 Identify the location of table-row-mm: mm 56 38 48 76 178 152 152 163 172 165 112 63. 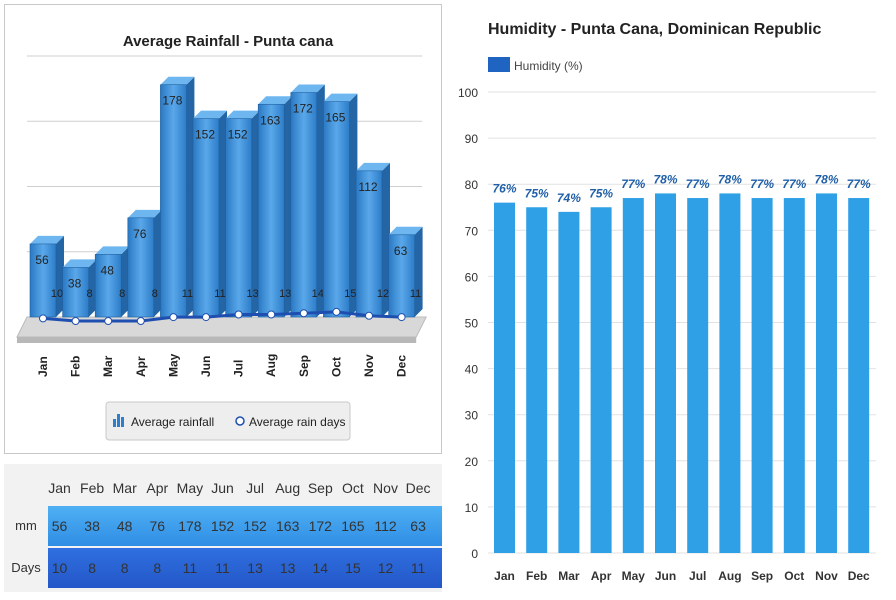
(223, 526).